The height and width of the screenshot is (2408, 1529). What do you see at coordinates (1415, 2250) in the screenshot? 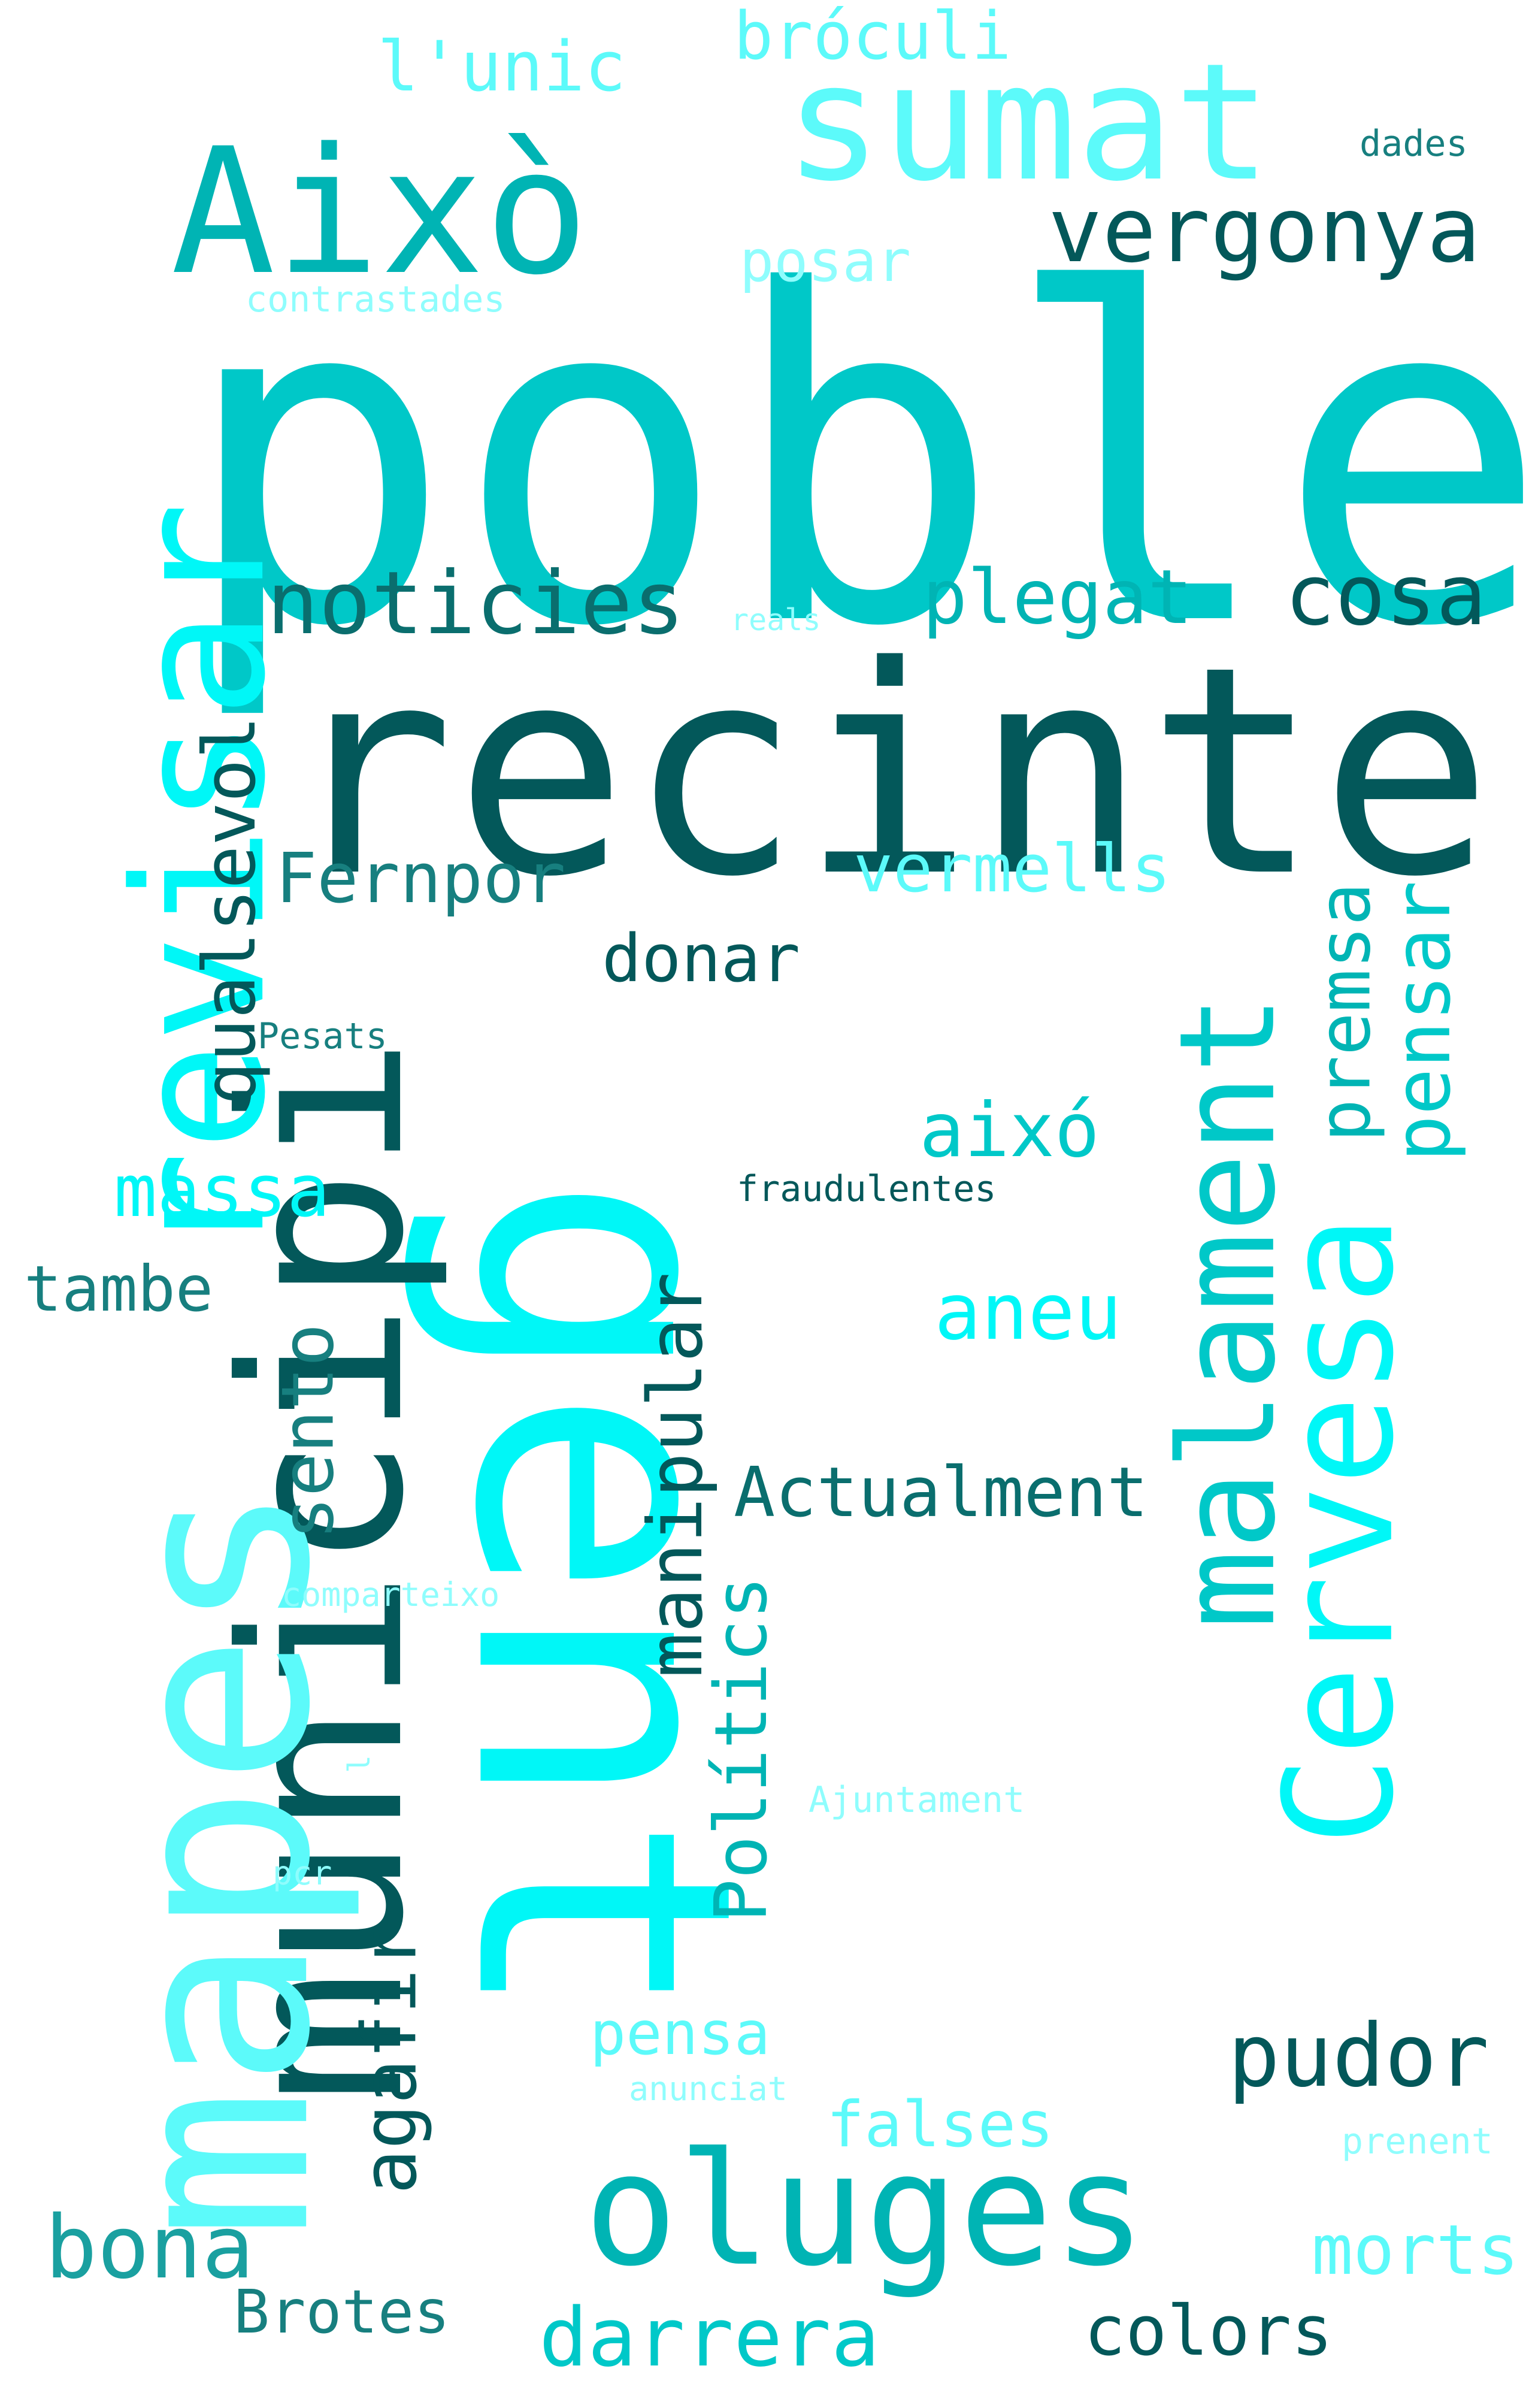
I see `word-morts: morts` at bounding box center [1415, 2250].